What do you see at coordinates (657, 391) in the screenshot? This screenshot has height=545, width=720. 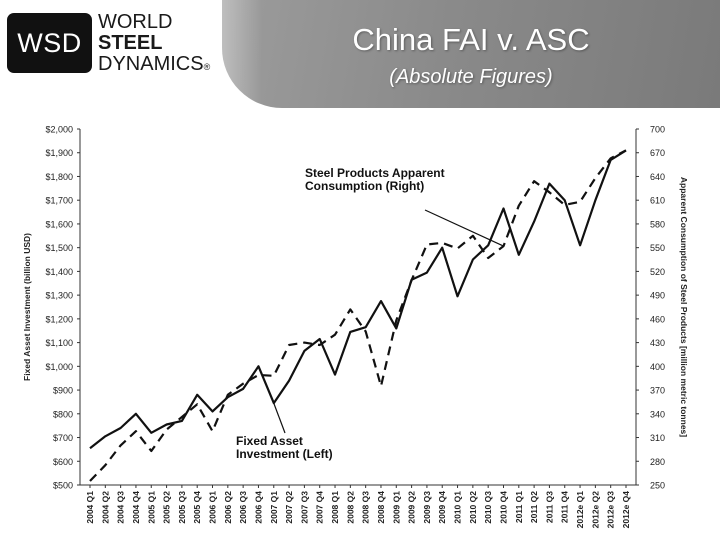 I see `right-tick-label: 370` at bounding box center [657, 391].